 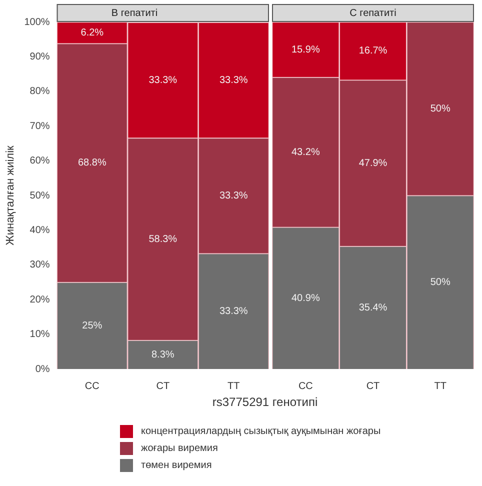 I want to click on y-axis-title: Жинақталған жиілік, so click(x=10, y=195).